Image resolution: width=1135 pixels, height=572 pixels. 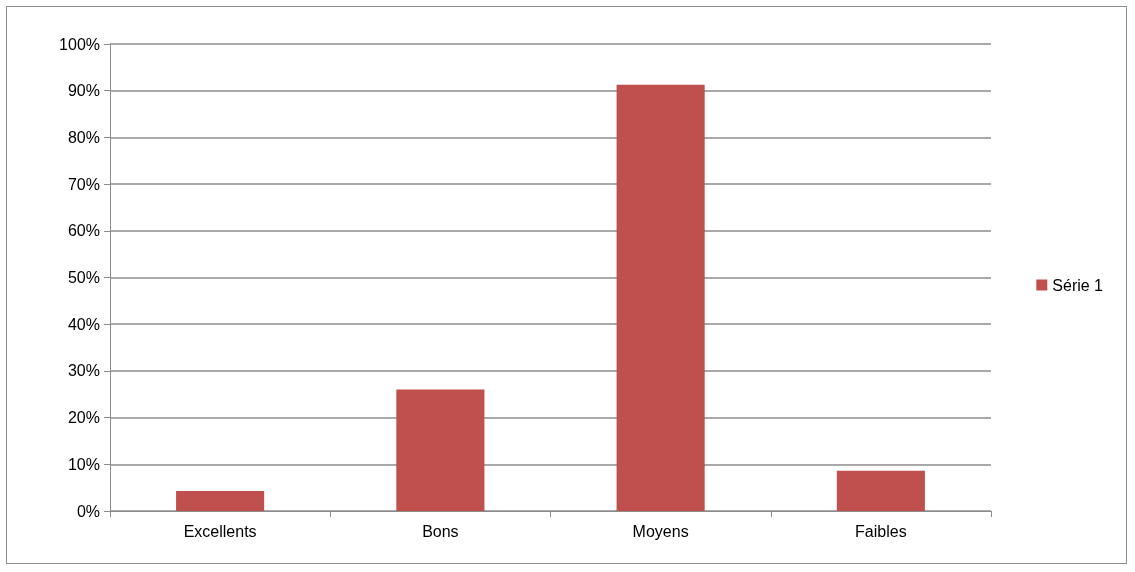 What do you see at coordinates (881, 531) in the screenshot?
I see `x-tick-label: Faibles` at bounding box center [881, 531].